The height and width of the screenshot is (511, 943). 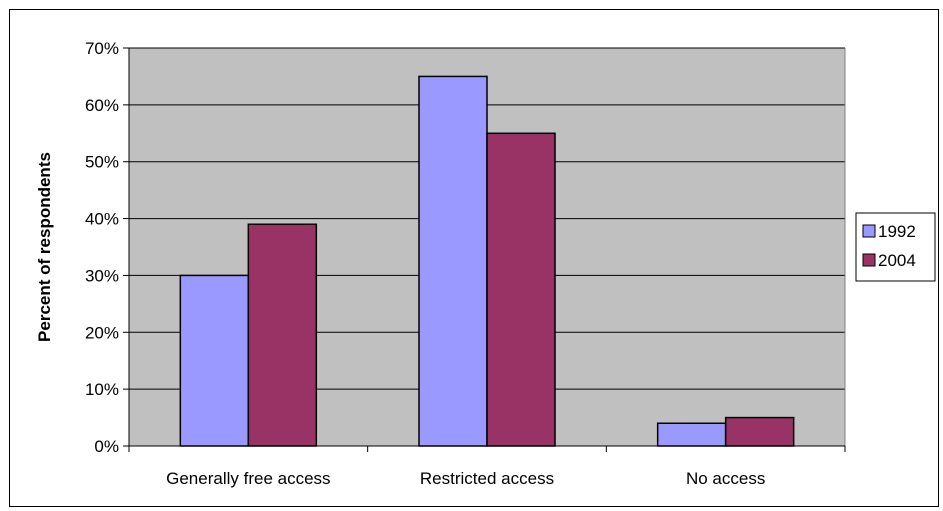 I want to click on y-tick-label: 60%, so click(x=102, y=105).